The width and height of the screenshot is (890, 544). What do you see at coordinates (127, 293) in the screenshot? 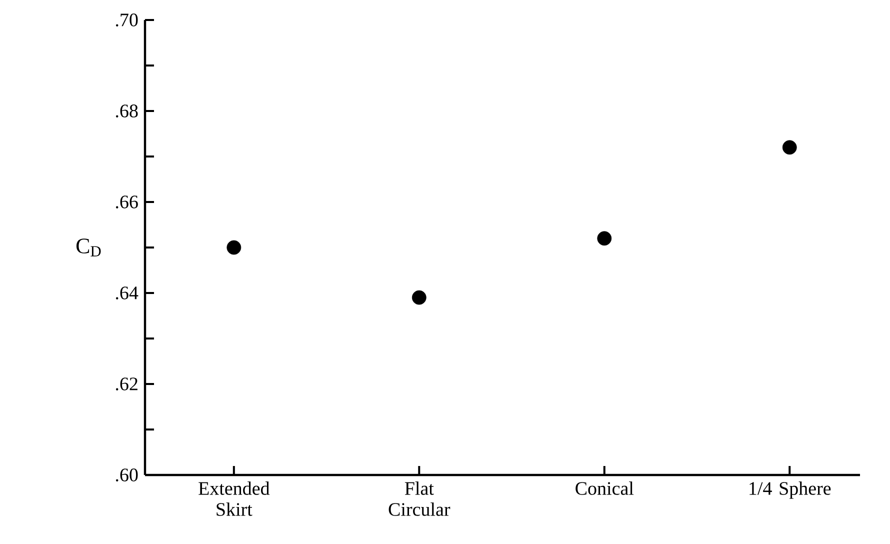
I see `y-tick-label: .64` at bounding box center [127, 293].